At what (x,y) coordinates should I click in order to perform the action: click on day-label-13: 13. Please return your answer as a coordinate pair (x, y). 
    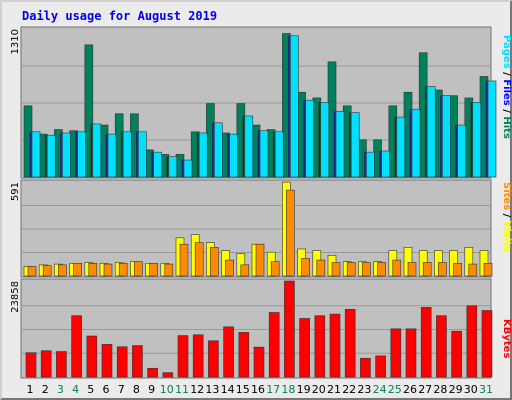
    Looking at the image, I should click on (212, 389).